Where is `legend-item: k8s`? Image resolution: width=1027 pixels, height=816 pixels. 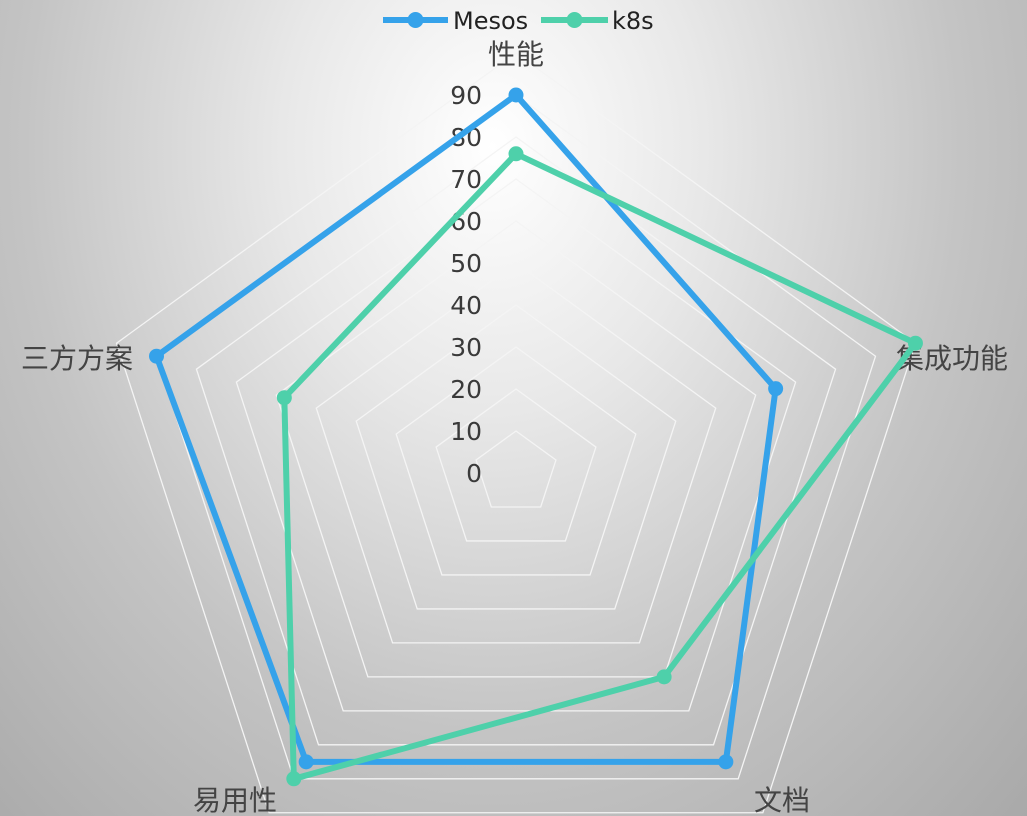 legend-item: k8s is located at coordinates (597, 21).